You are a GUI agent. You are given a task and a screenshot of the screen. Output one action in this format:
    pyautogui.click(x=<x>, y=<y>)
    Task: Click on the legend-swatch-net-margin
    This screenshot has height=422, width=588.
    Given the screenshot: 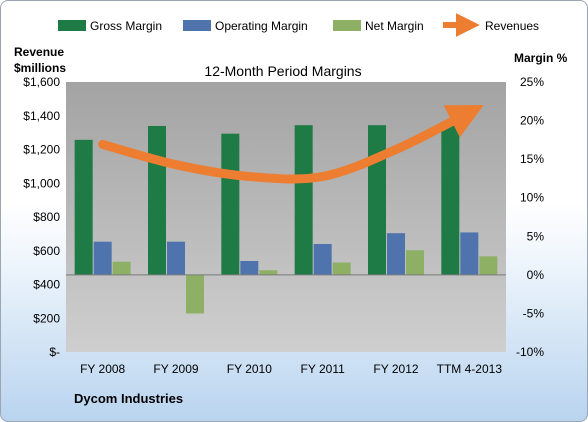 What is the action you would take?
    pyautogui.click(x=347, y=25)
    